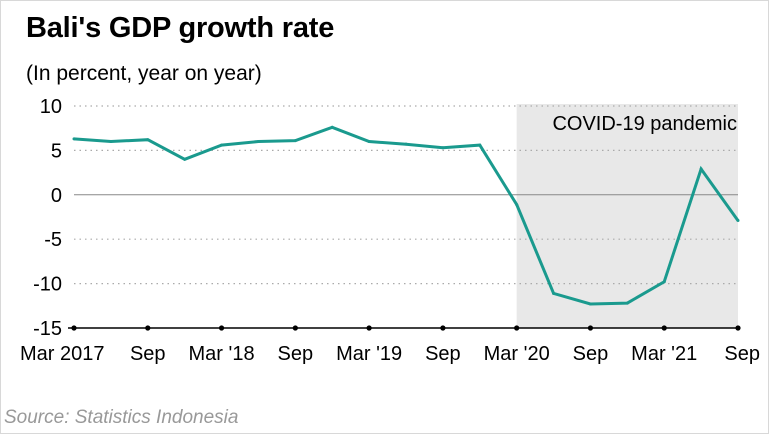 The image size is (769, 434). I want to click on chart-title: Bali's GDP growth rate, so click(180, 28).